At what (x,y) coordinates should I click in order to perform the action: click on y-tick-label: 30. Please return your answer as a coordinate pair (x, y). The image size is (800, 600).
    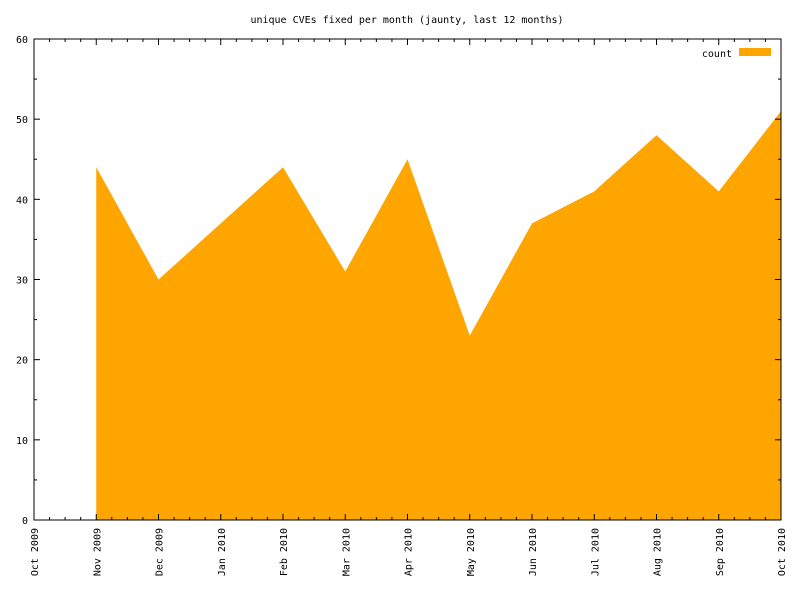
    Looking at the image, I should click on (22, 281).